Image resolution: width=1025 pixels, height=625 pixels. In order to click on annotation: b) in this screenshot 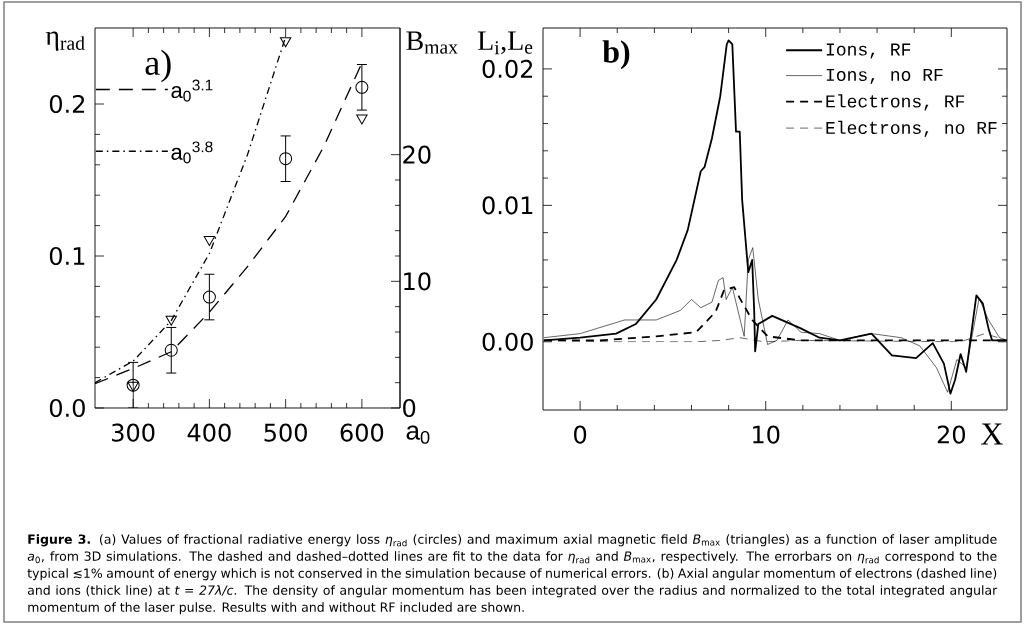, I will do `click(616, 55)`.